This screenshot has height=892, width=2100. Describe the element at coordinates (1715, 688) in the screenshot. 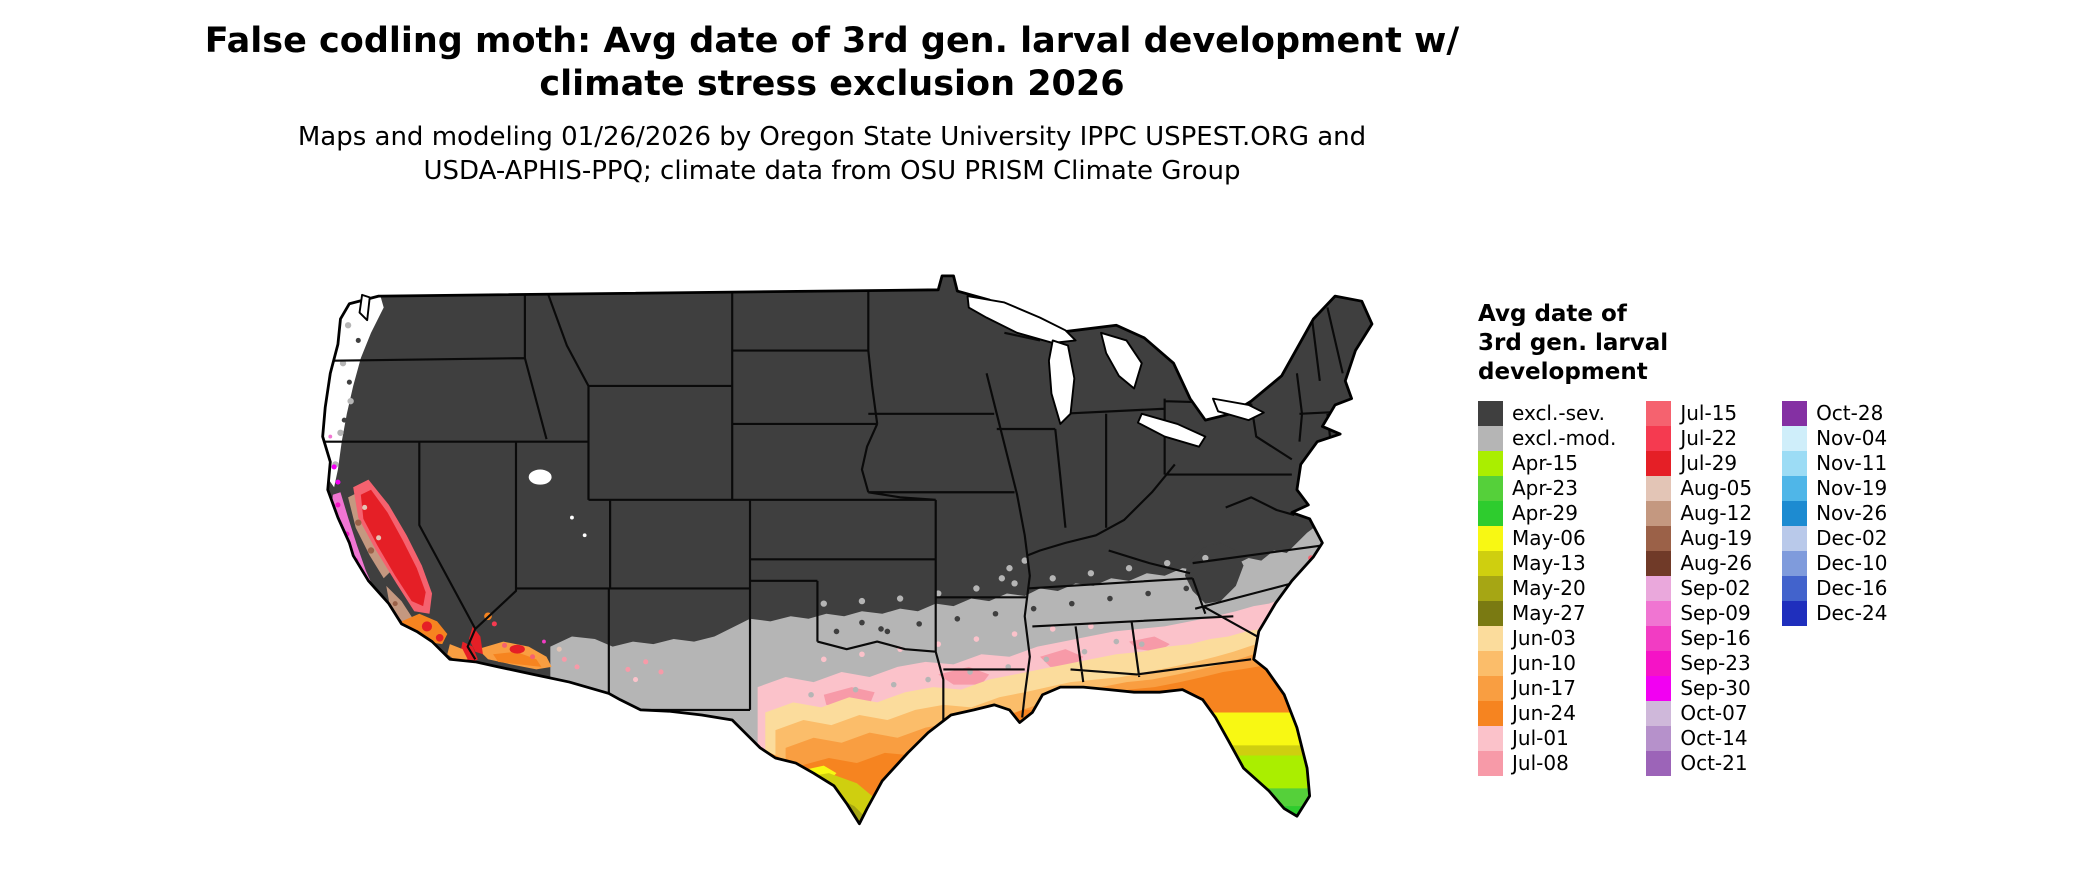

I see `legend-item-label: Sep-30` at that location.